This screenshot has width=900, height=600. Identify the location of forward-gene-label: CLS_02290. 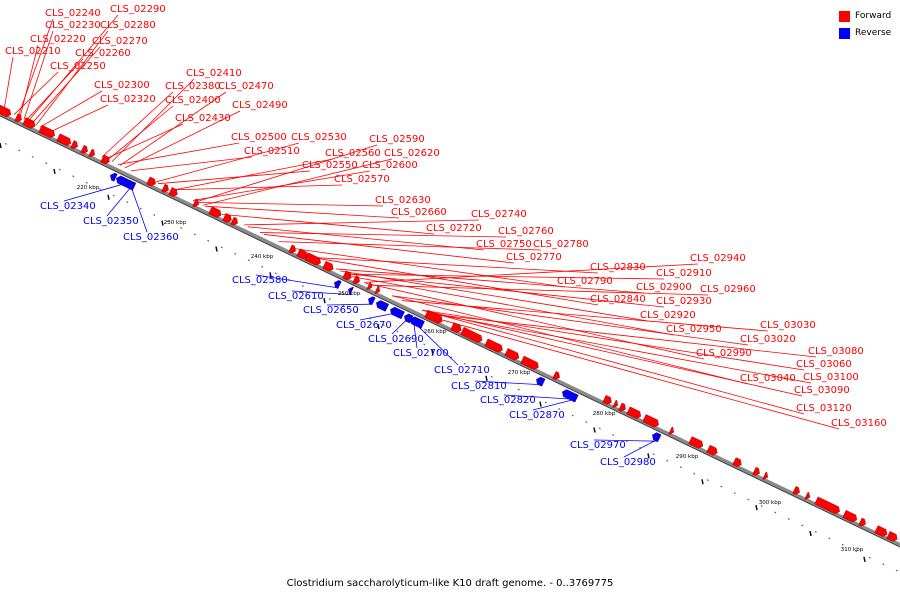
(138, 9).